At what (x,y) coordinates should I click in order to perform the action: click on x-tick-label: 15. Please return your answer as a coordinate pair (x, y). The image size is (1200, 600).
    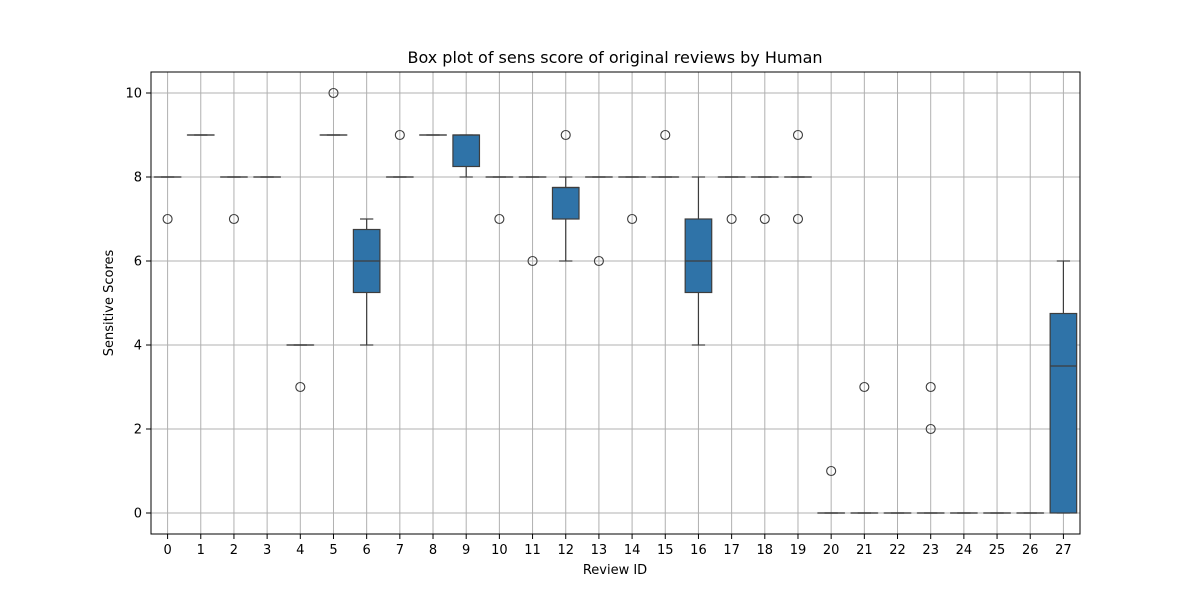
    Looking at the image, I should click on (665, 550).